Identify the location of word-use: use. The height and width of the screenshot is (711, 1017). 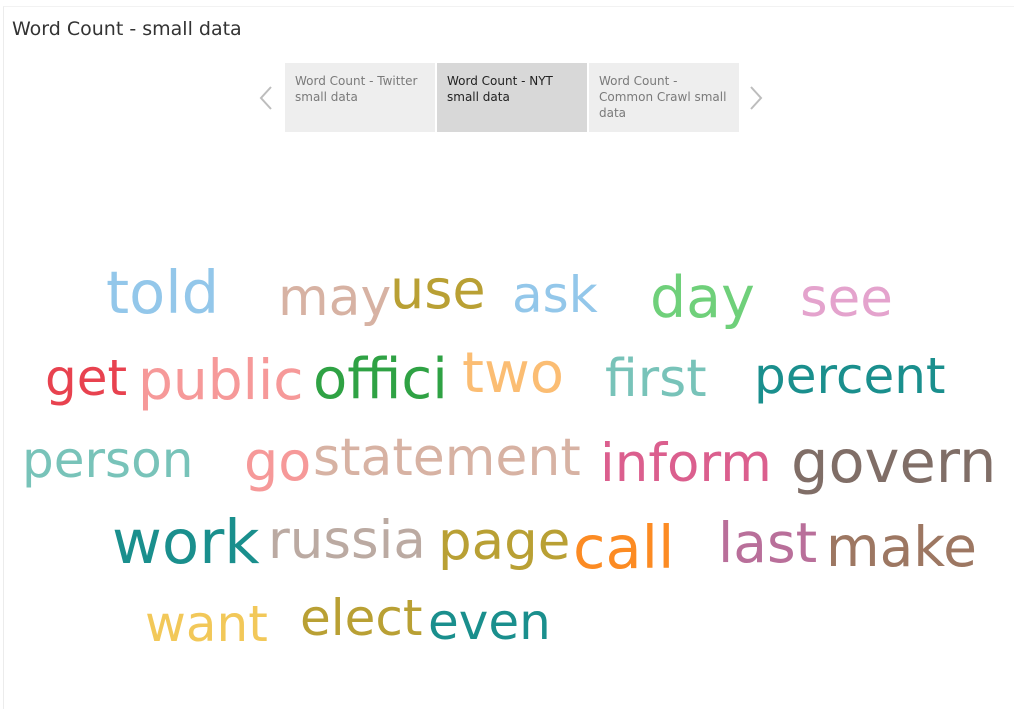
(438, 289).